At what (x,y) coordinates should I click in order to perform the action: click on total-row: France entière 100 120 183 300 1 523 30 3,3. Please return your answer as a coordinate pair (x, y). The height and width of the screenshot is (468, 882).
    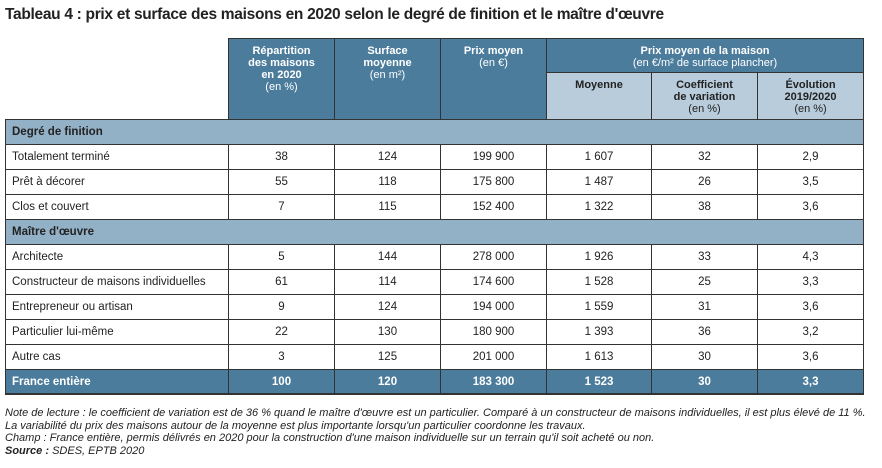
    Looking at the image, I should click on (435, 382).